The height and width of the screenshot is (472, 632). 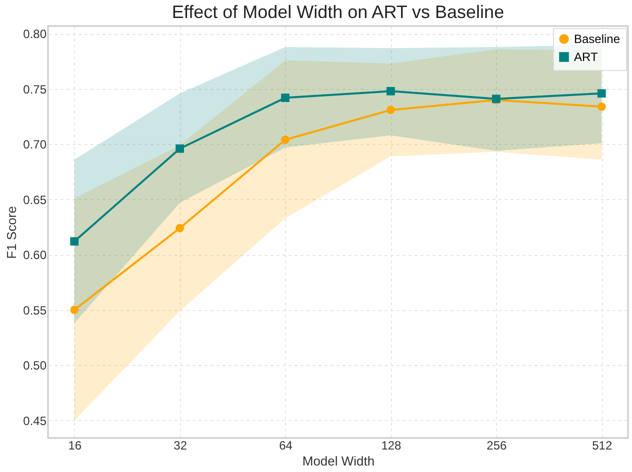 I want to click on y-tick-label: 0.50, so click(x=35, y=365).